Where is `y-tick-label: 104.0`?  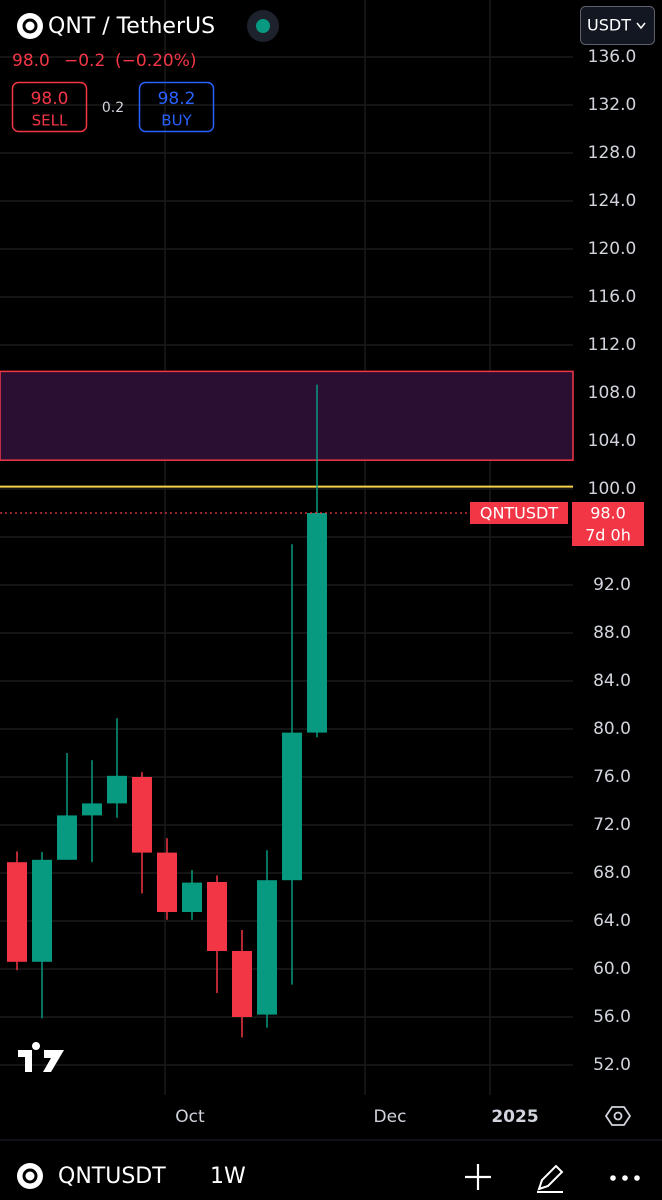
y-tick-label: 104.0 is located at coordinates (612, 441).